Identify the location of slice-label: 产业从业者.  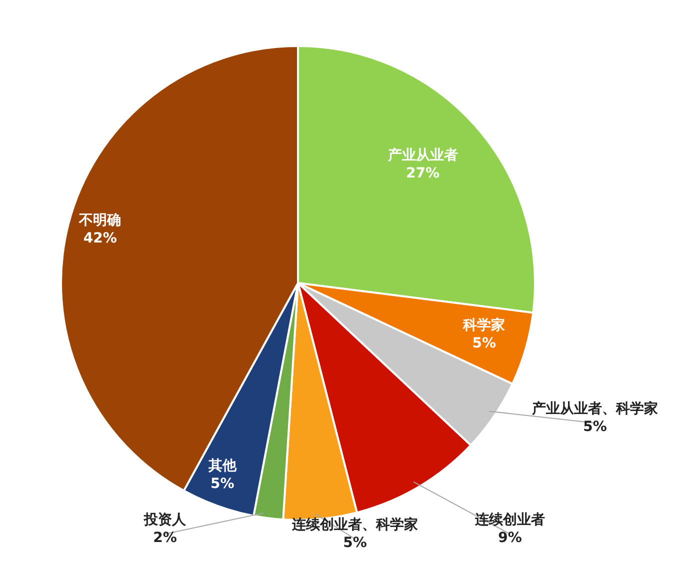
(422, 155).